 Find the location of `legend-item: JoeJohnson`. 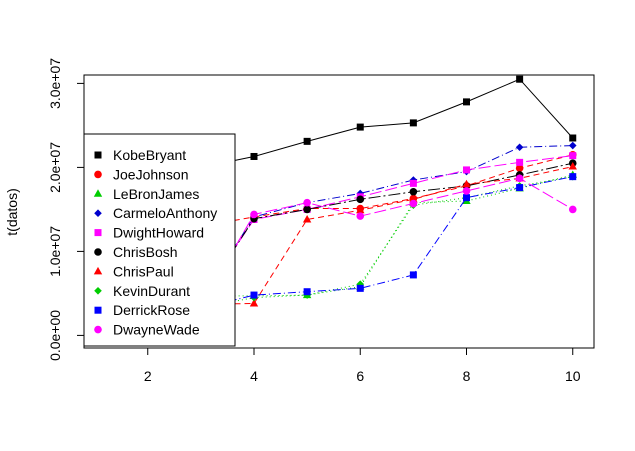

legend-item: JoeJohnson is located at coordinates (141, 174).